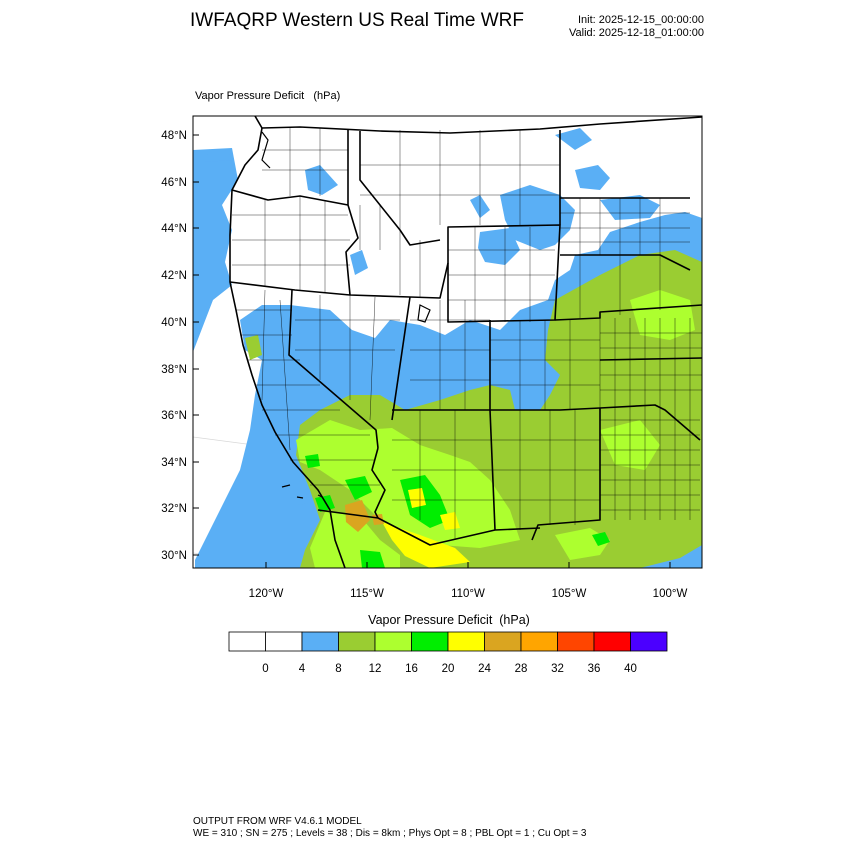 The image size is (850, 850). Describe the element at coordinates (484, 669) in the screenshot. I see `colorbar-label: 24` at that location.